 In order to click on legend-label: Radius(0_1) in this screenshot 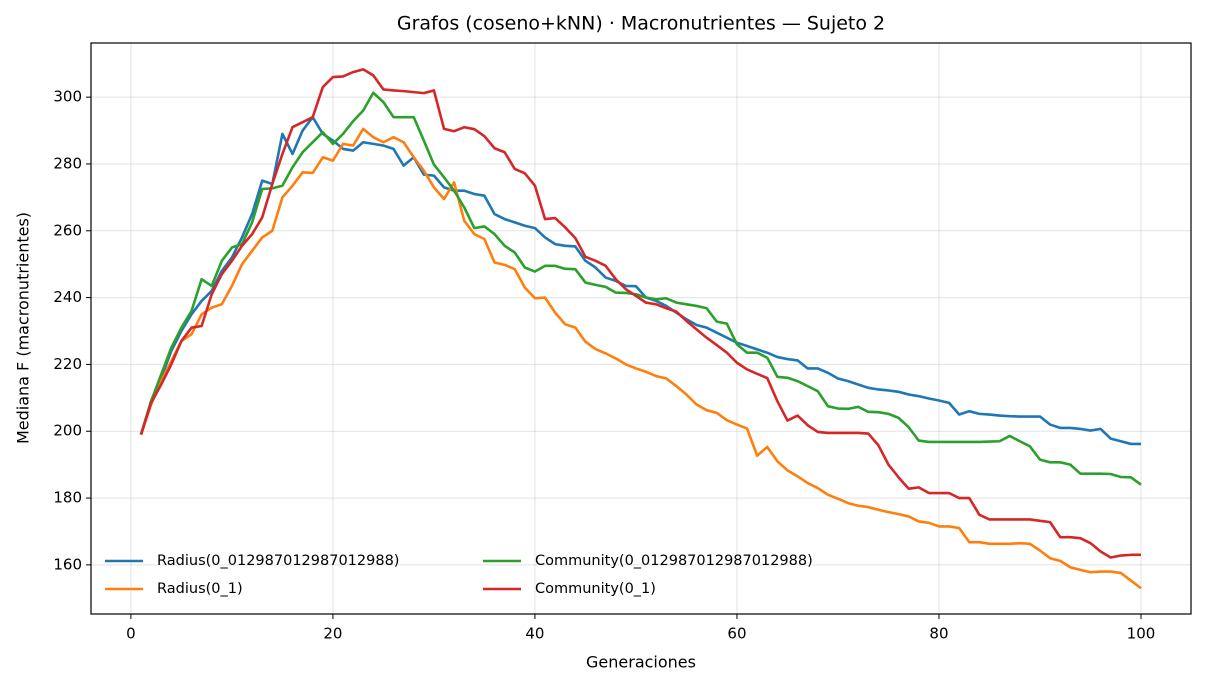, I will do `click(200, 589)`.